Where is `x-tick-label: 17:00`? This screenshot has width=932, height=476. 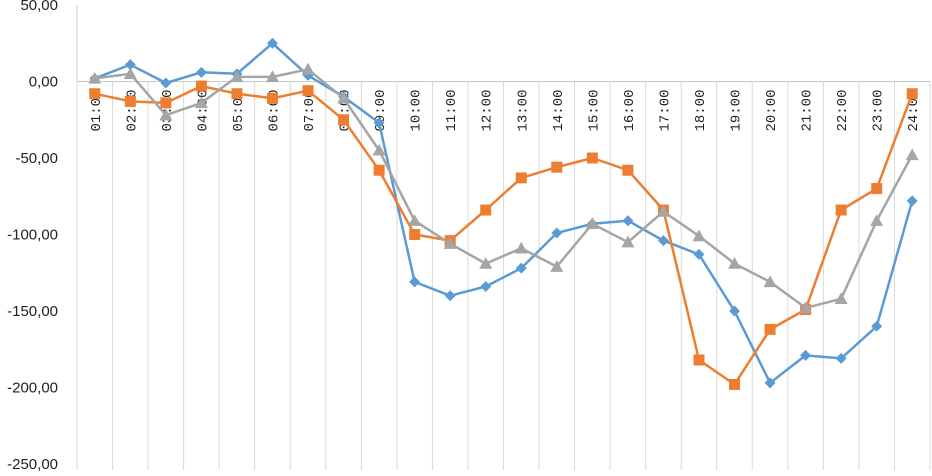
x-tick-label: 17:00 is located at coordinates (665, 111).